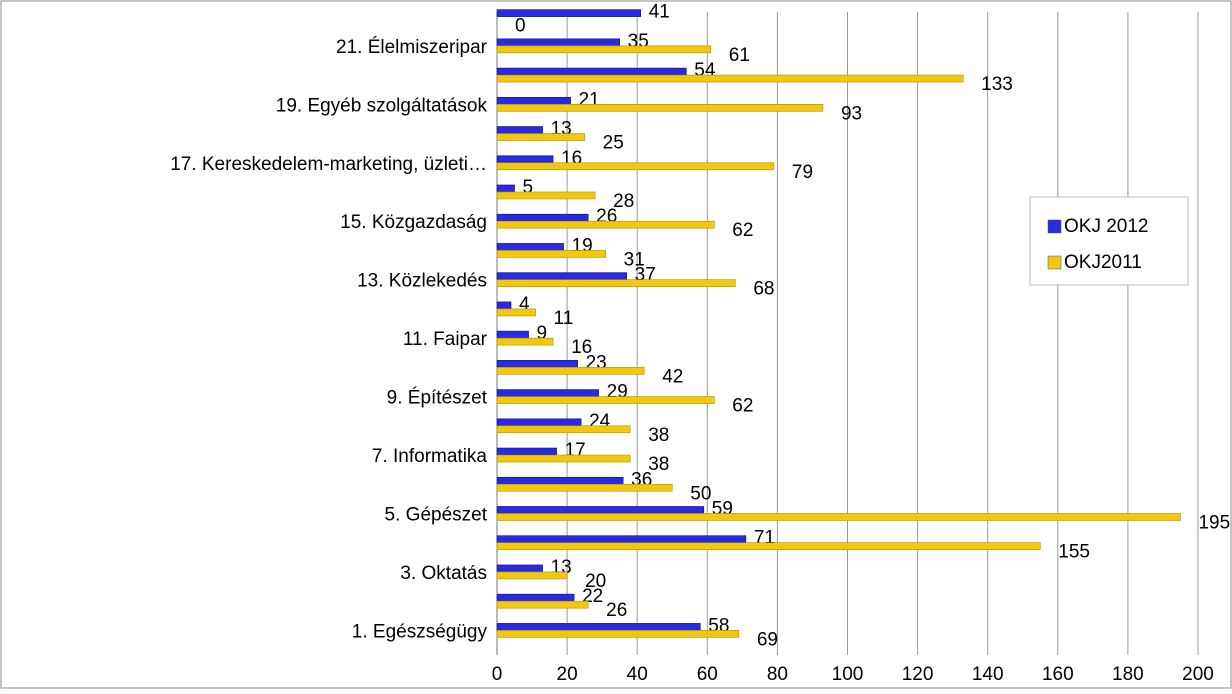 The width and height of the screenshot is (1232, 694). Describe the element at coordinates (382, 105) in the screenshot. I see `y-tick-label: 19. Egyéb szolgáltatások` at that location.